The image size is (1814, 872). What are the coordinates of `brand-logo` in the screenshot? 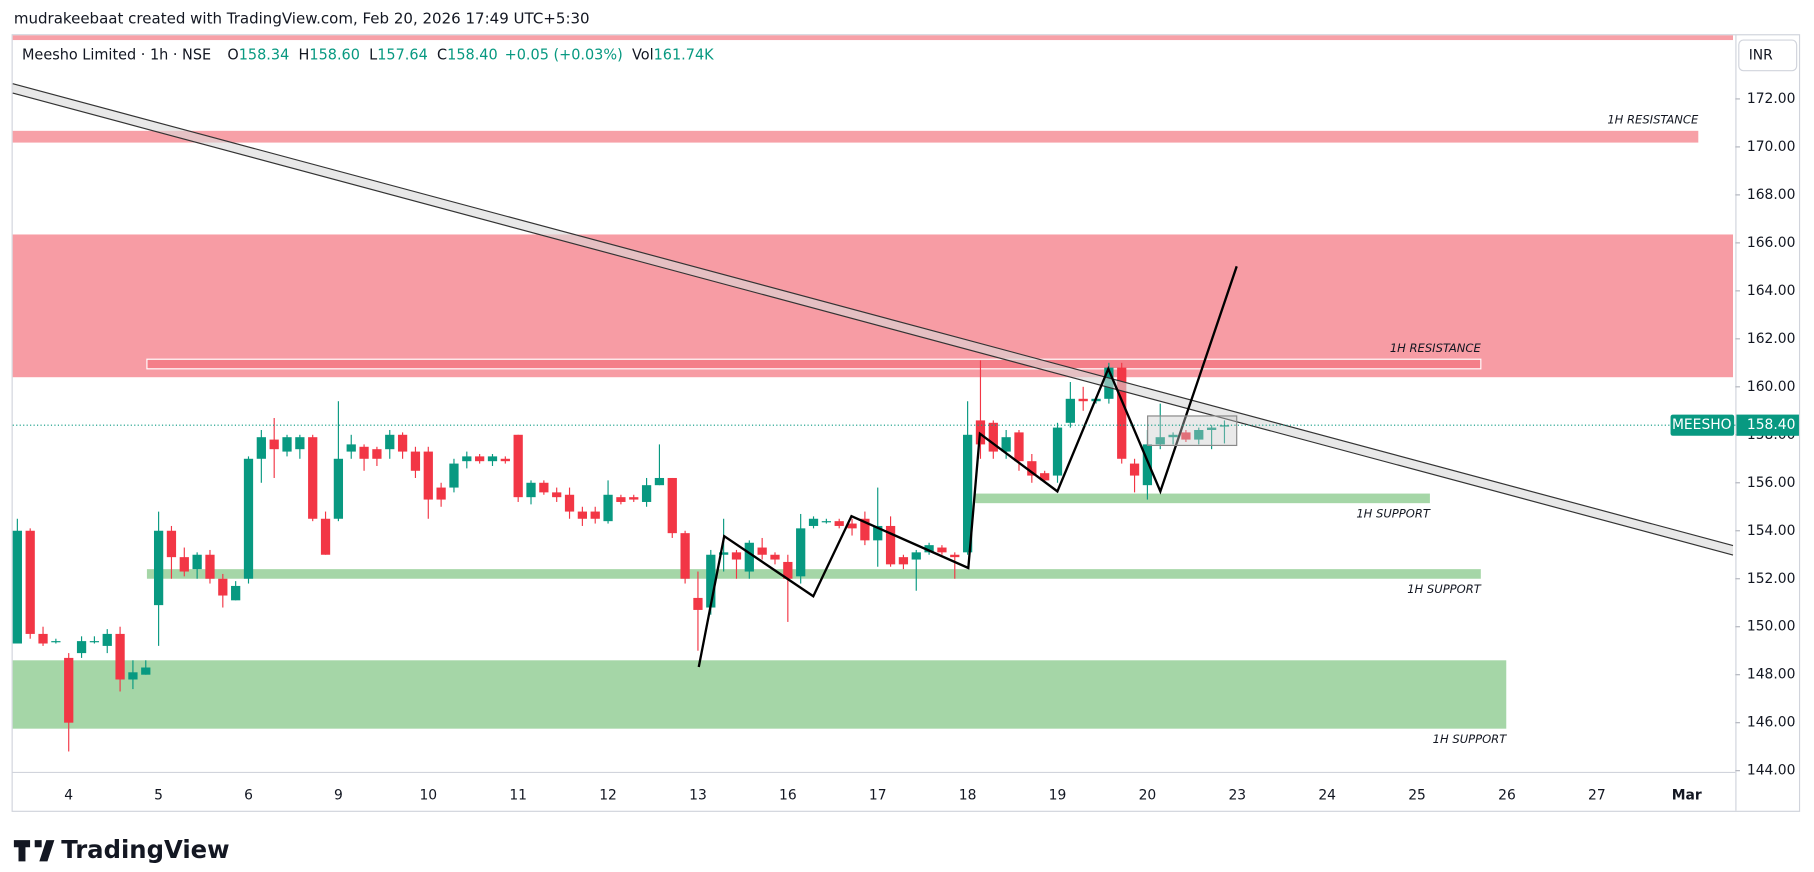 It's located at (34, 851).